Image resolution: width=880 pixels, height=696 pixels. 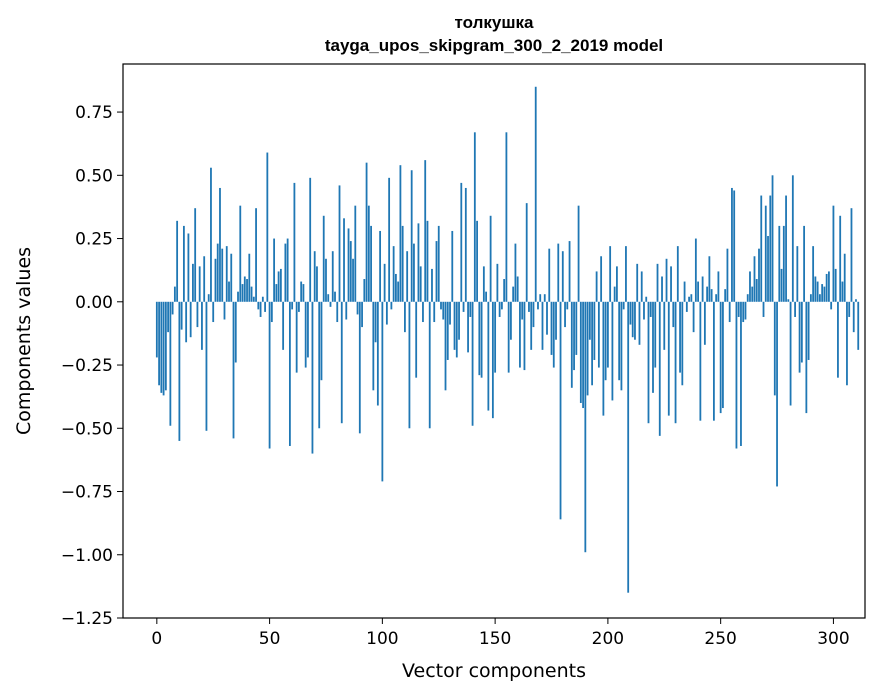 What do you see at coordinates (87, 493) in the screenshot?
I see `y-tick-label: −0.75` at bounding box center [87, 493].